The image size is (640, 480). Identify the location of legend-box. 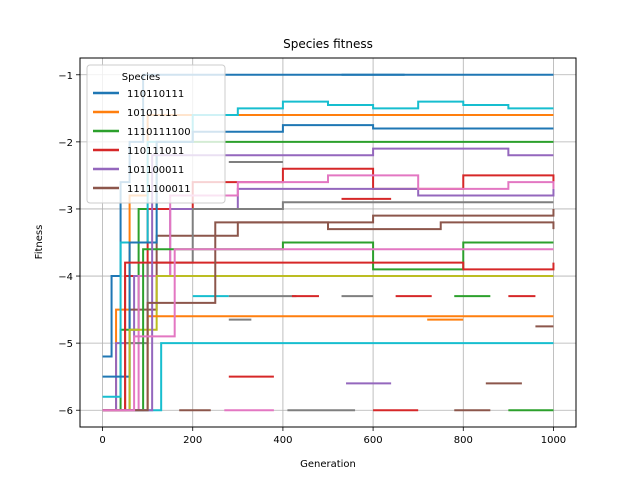
(156, 134).